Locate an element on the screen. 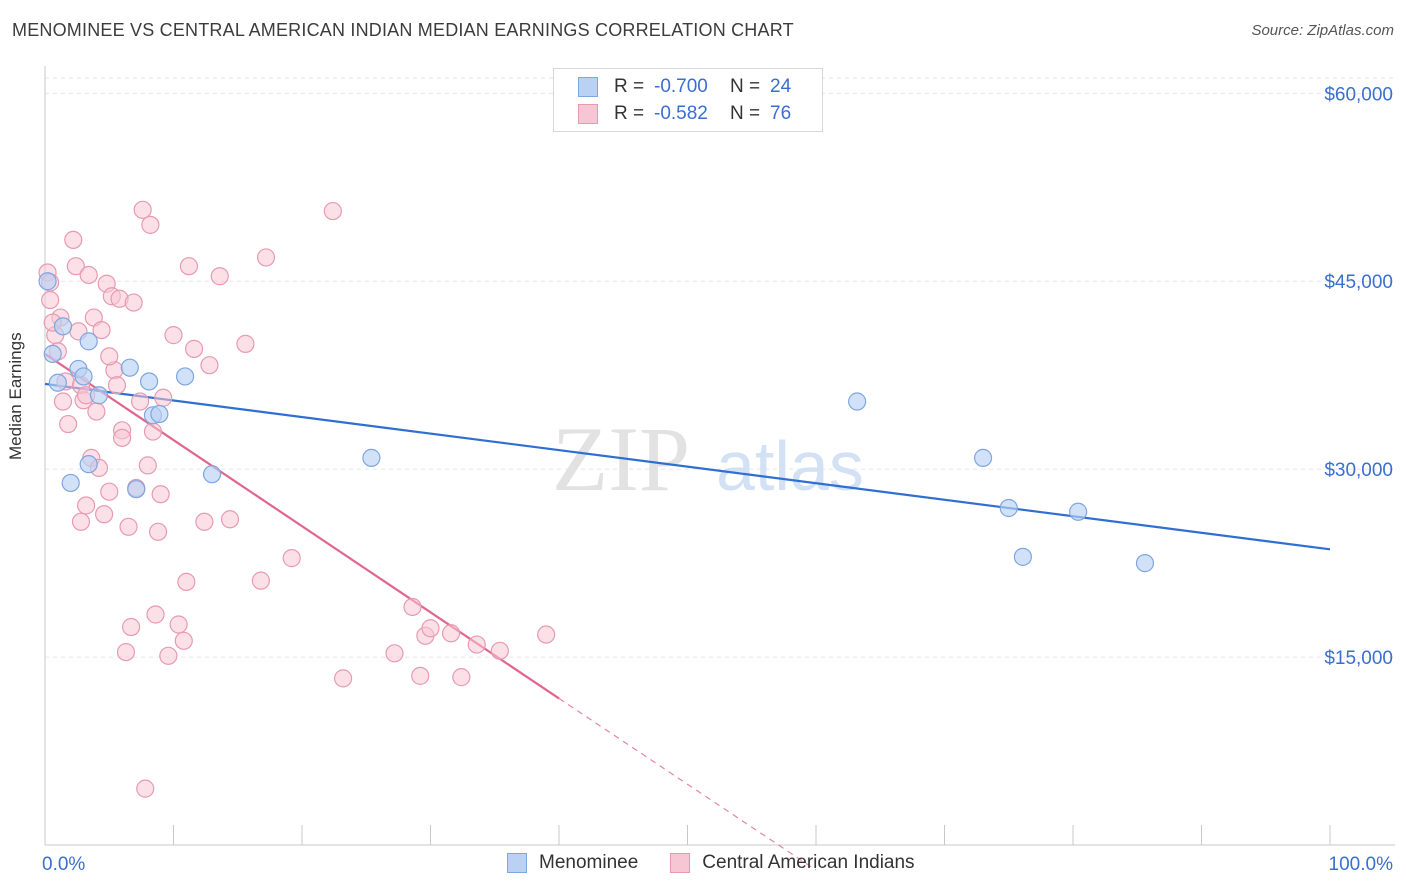  legend-item-central-american-indians: Central American Indians is located at coordinates (792, 863).